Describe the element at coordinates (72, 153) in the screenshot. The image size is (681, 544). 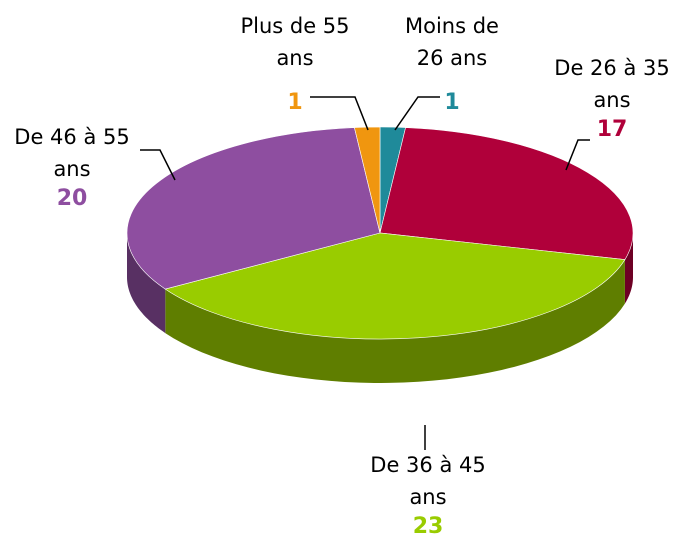
I see `category-label: De 46 à 55 ans` at that location.